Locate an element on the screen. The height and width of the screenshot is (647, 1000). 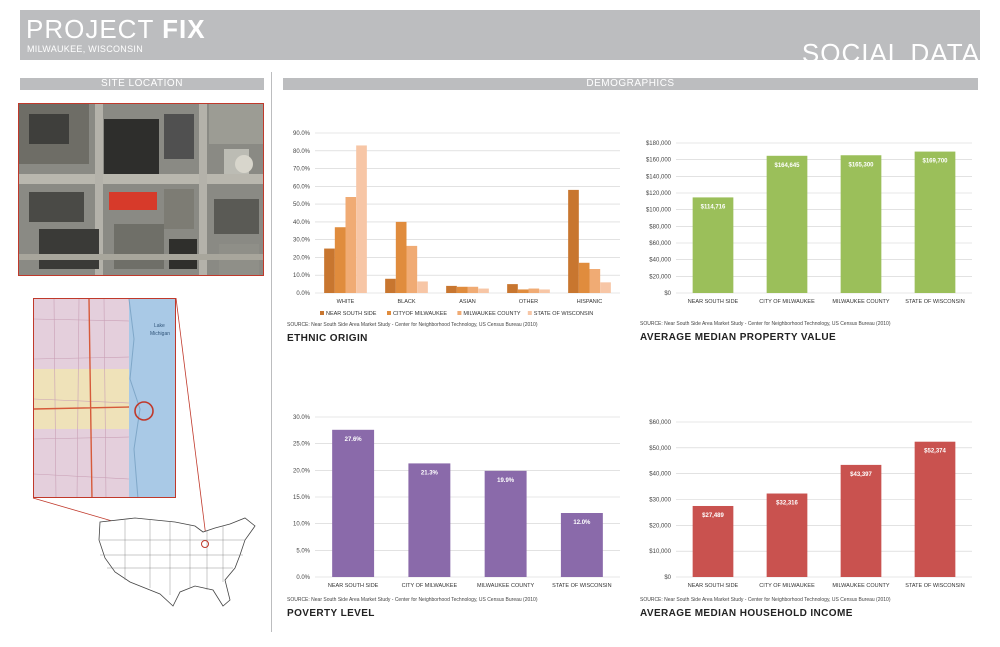
data-label: $27,489 is located at coordinates (713, 516).